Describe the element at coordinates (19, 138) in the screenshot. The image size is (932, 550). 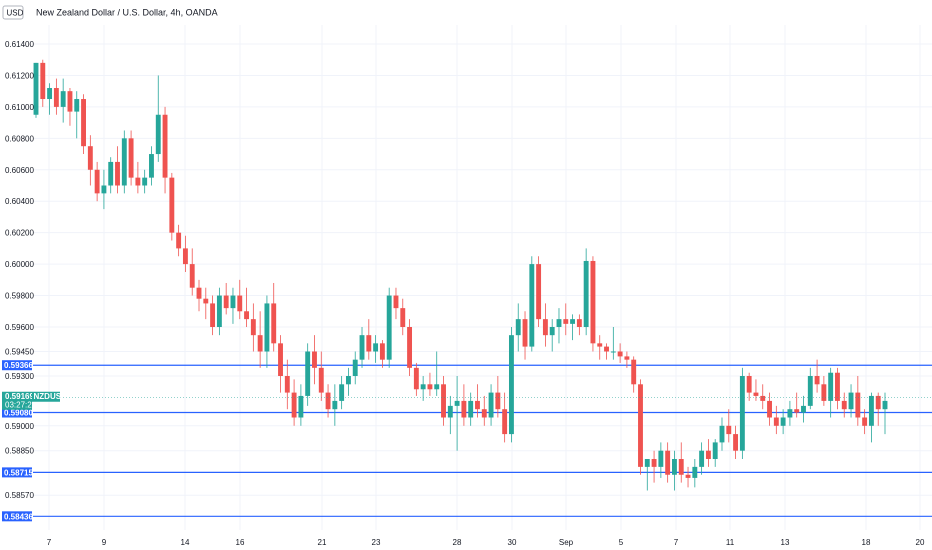
I see `y-tick-label: 0.60800` at that location.